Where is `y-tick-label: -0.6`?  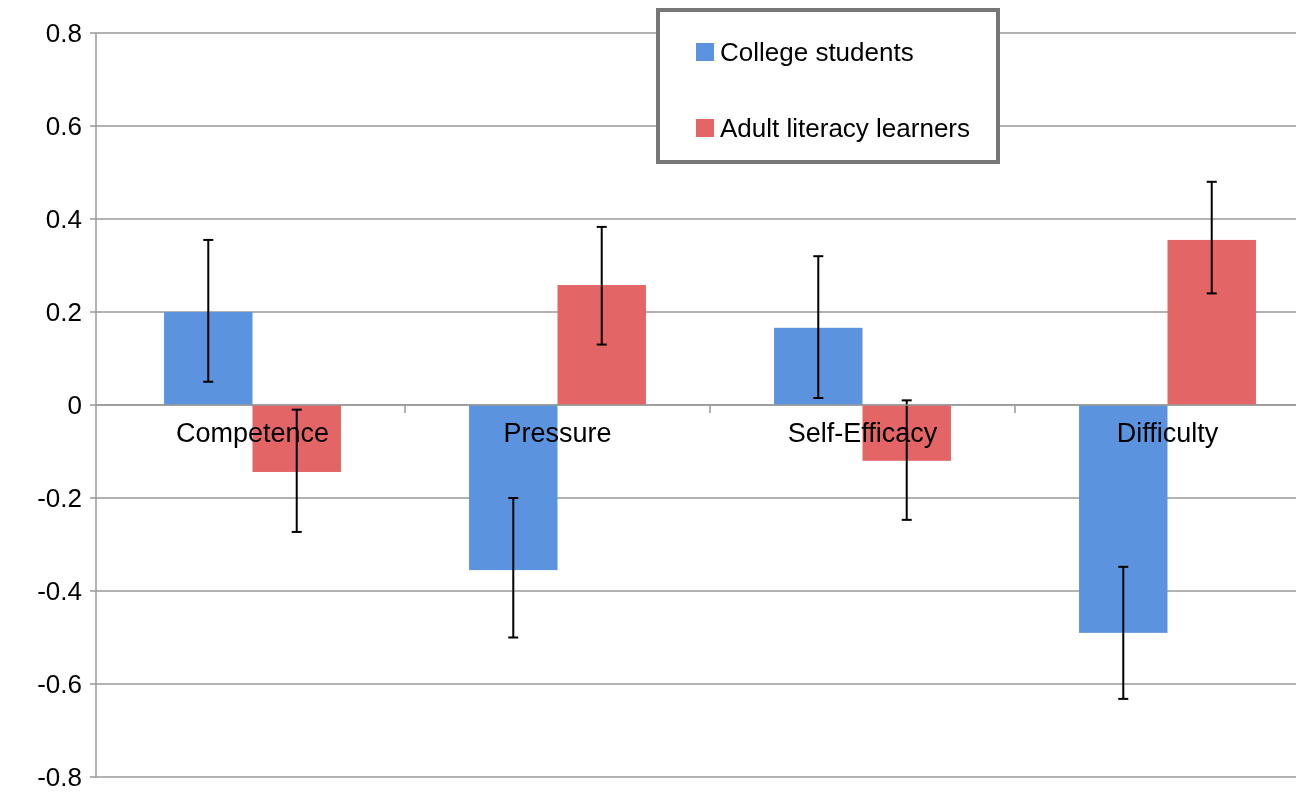 y-tick-label: -0.6 is located at coordinates (59, 684).